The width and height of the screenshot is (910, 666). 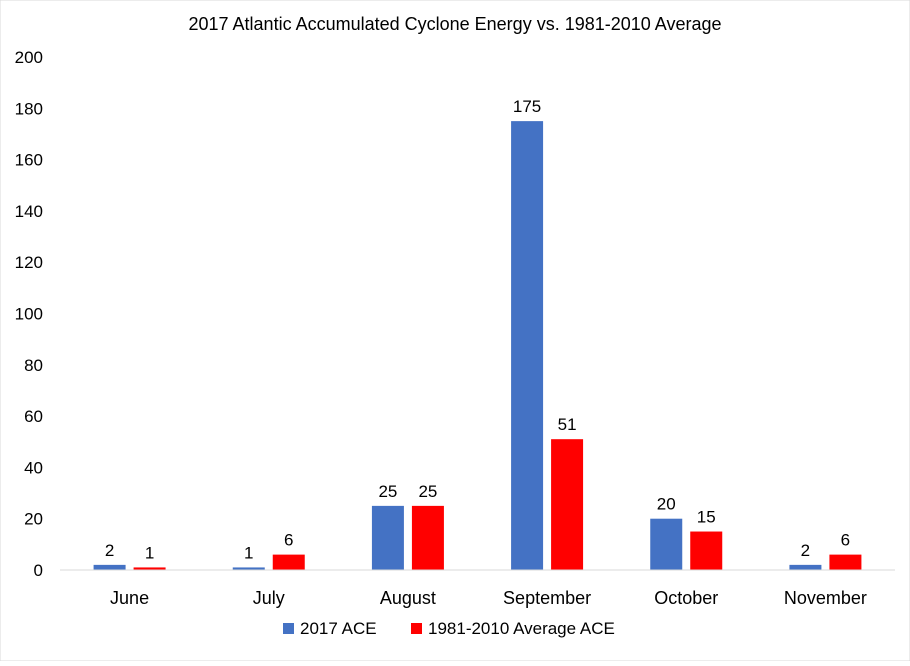 I want to click on y-tick-label: 0, so click(x=38, y=570).